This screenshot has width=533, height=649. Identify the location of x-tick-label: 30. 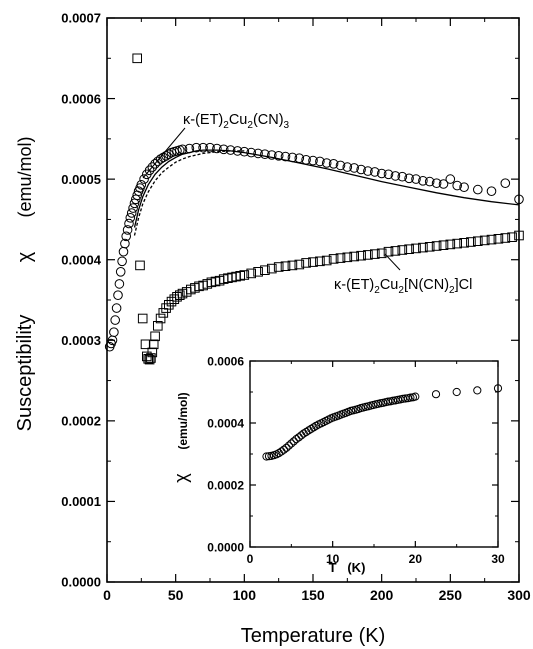
(498, 559).